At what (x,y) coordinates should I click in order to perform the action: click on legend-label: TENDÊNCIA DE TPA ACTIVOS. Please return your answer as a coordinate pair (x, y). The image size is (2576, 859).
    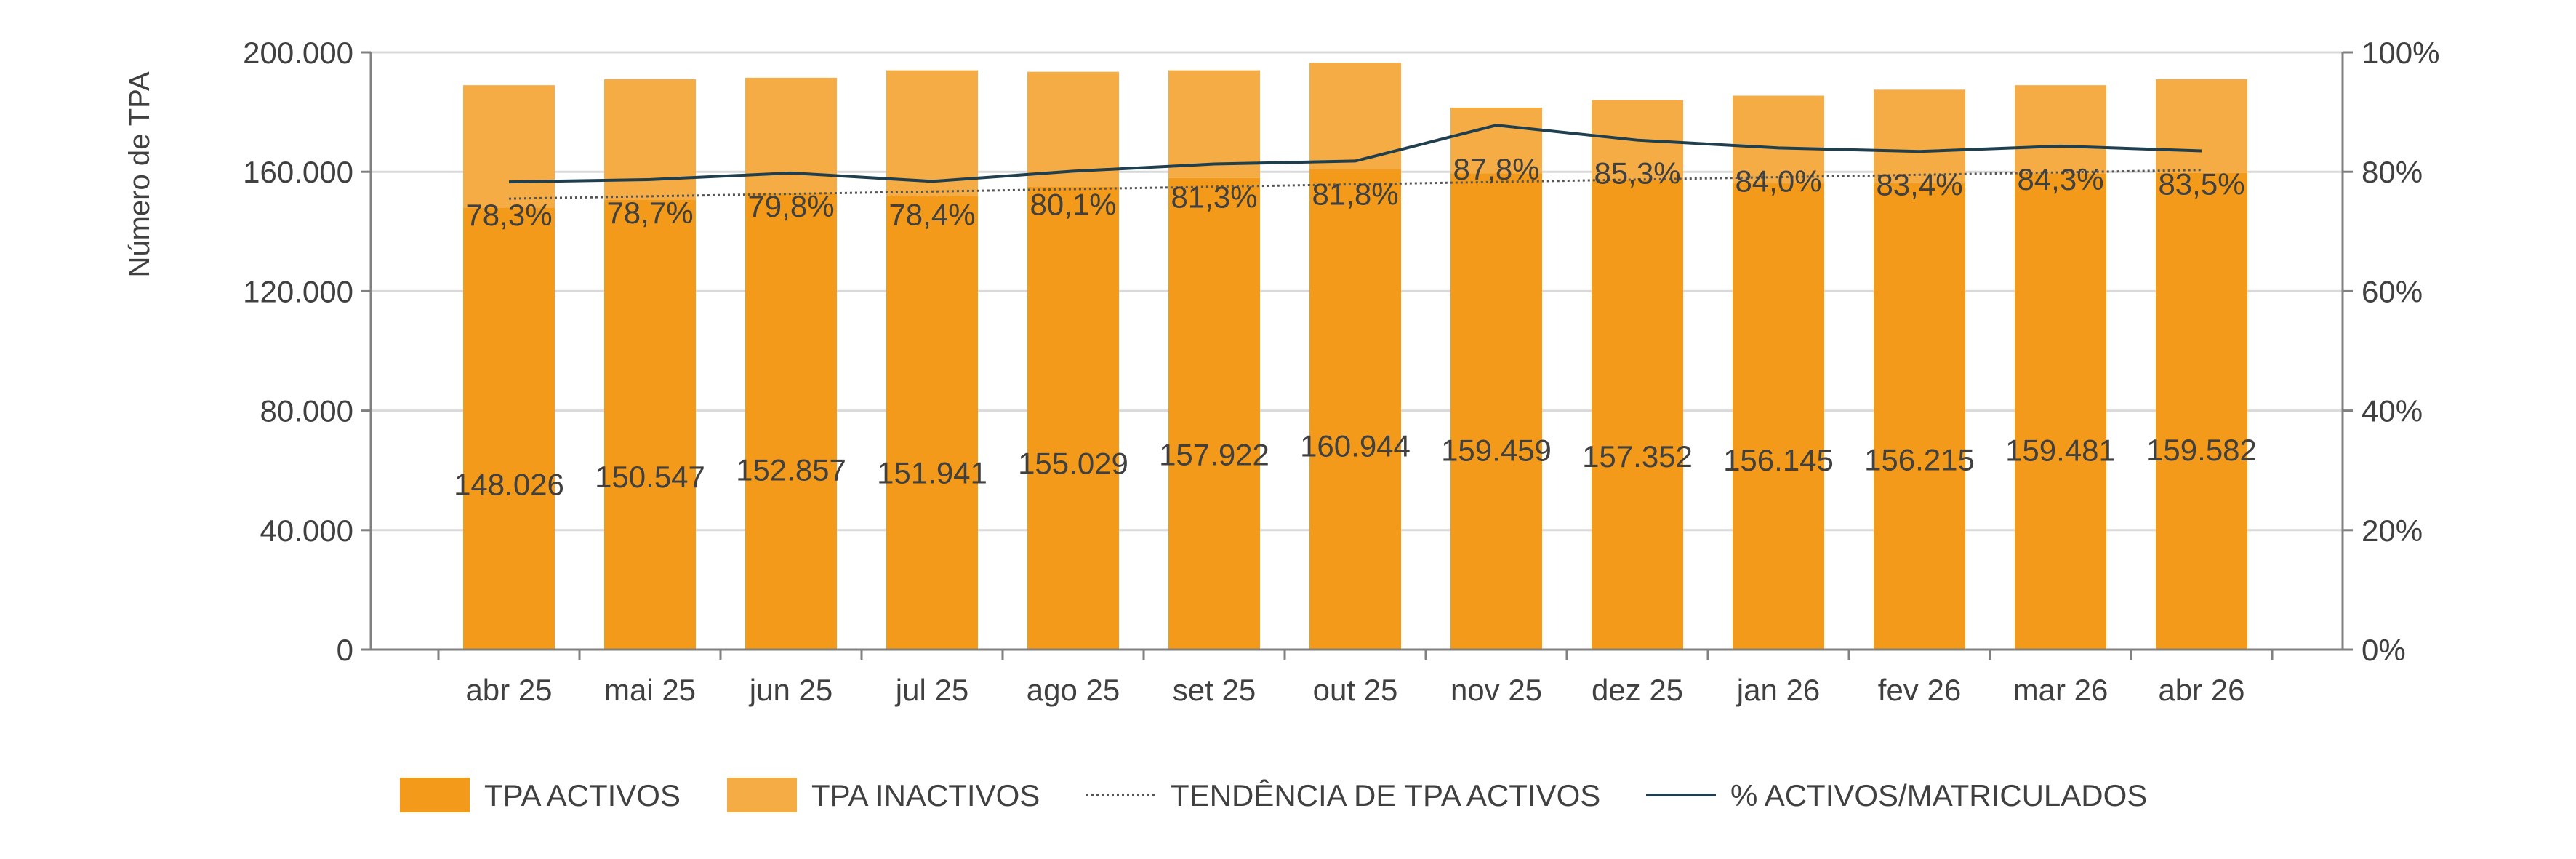
    Looking at the image, I should click on (1385, 795).